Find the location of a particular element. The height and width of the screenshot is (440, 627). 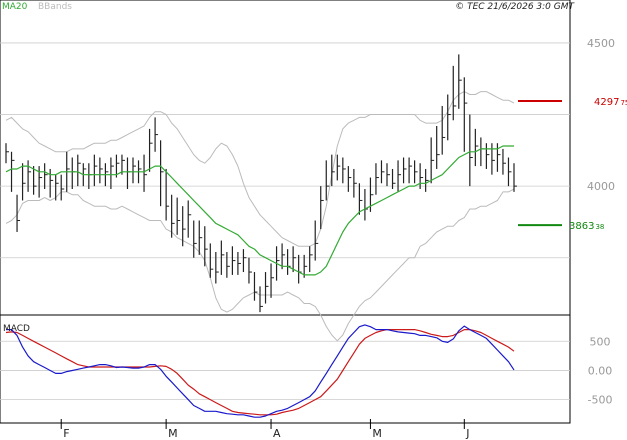

month-label: J is located at coordinates (467, 433).